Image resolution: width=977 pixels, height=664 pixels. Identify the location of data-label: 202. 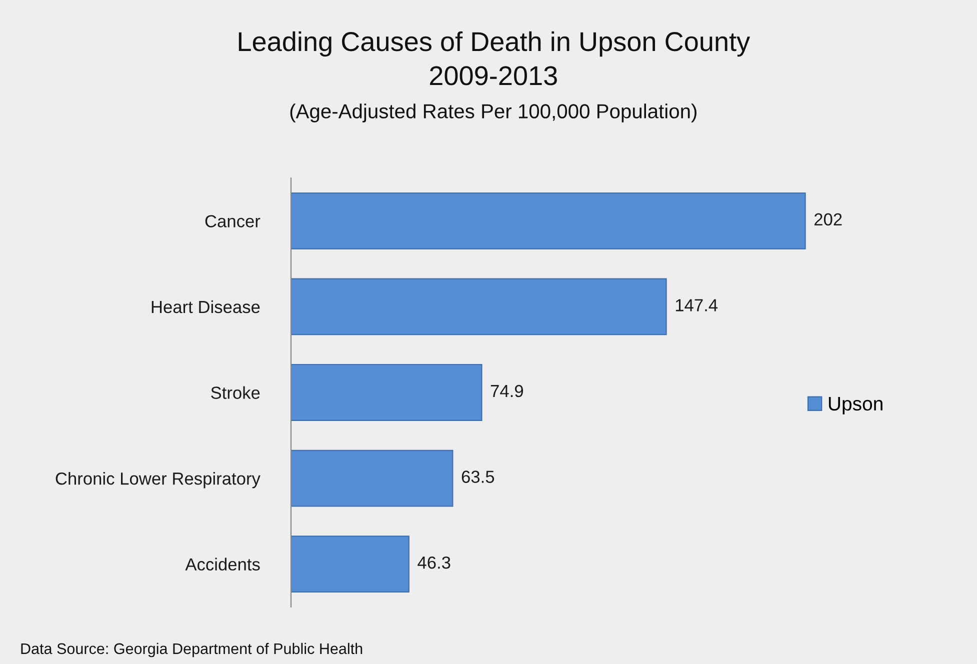
(828, 219).